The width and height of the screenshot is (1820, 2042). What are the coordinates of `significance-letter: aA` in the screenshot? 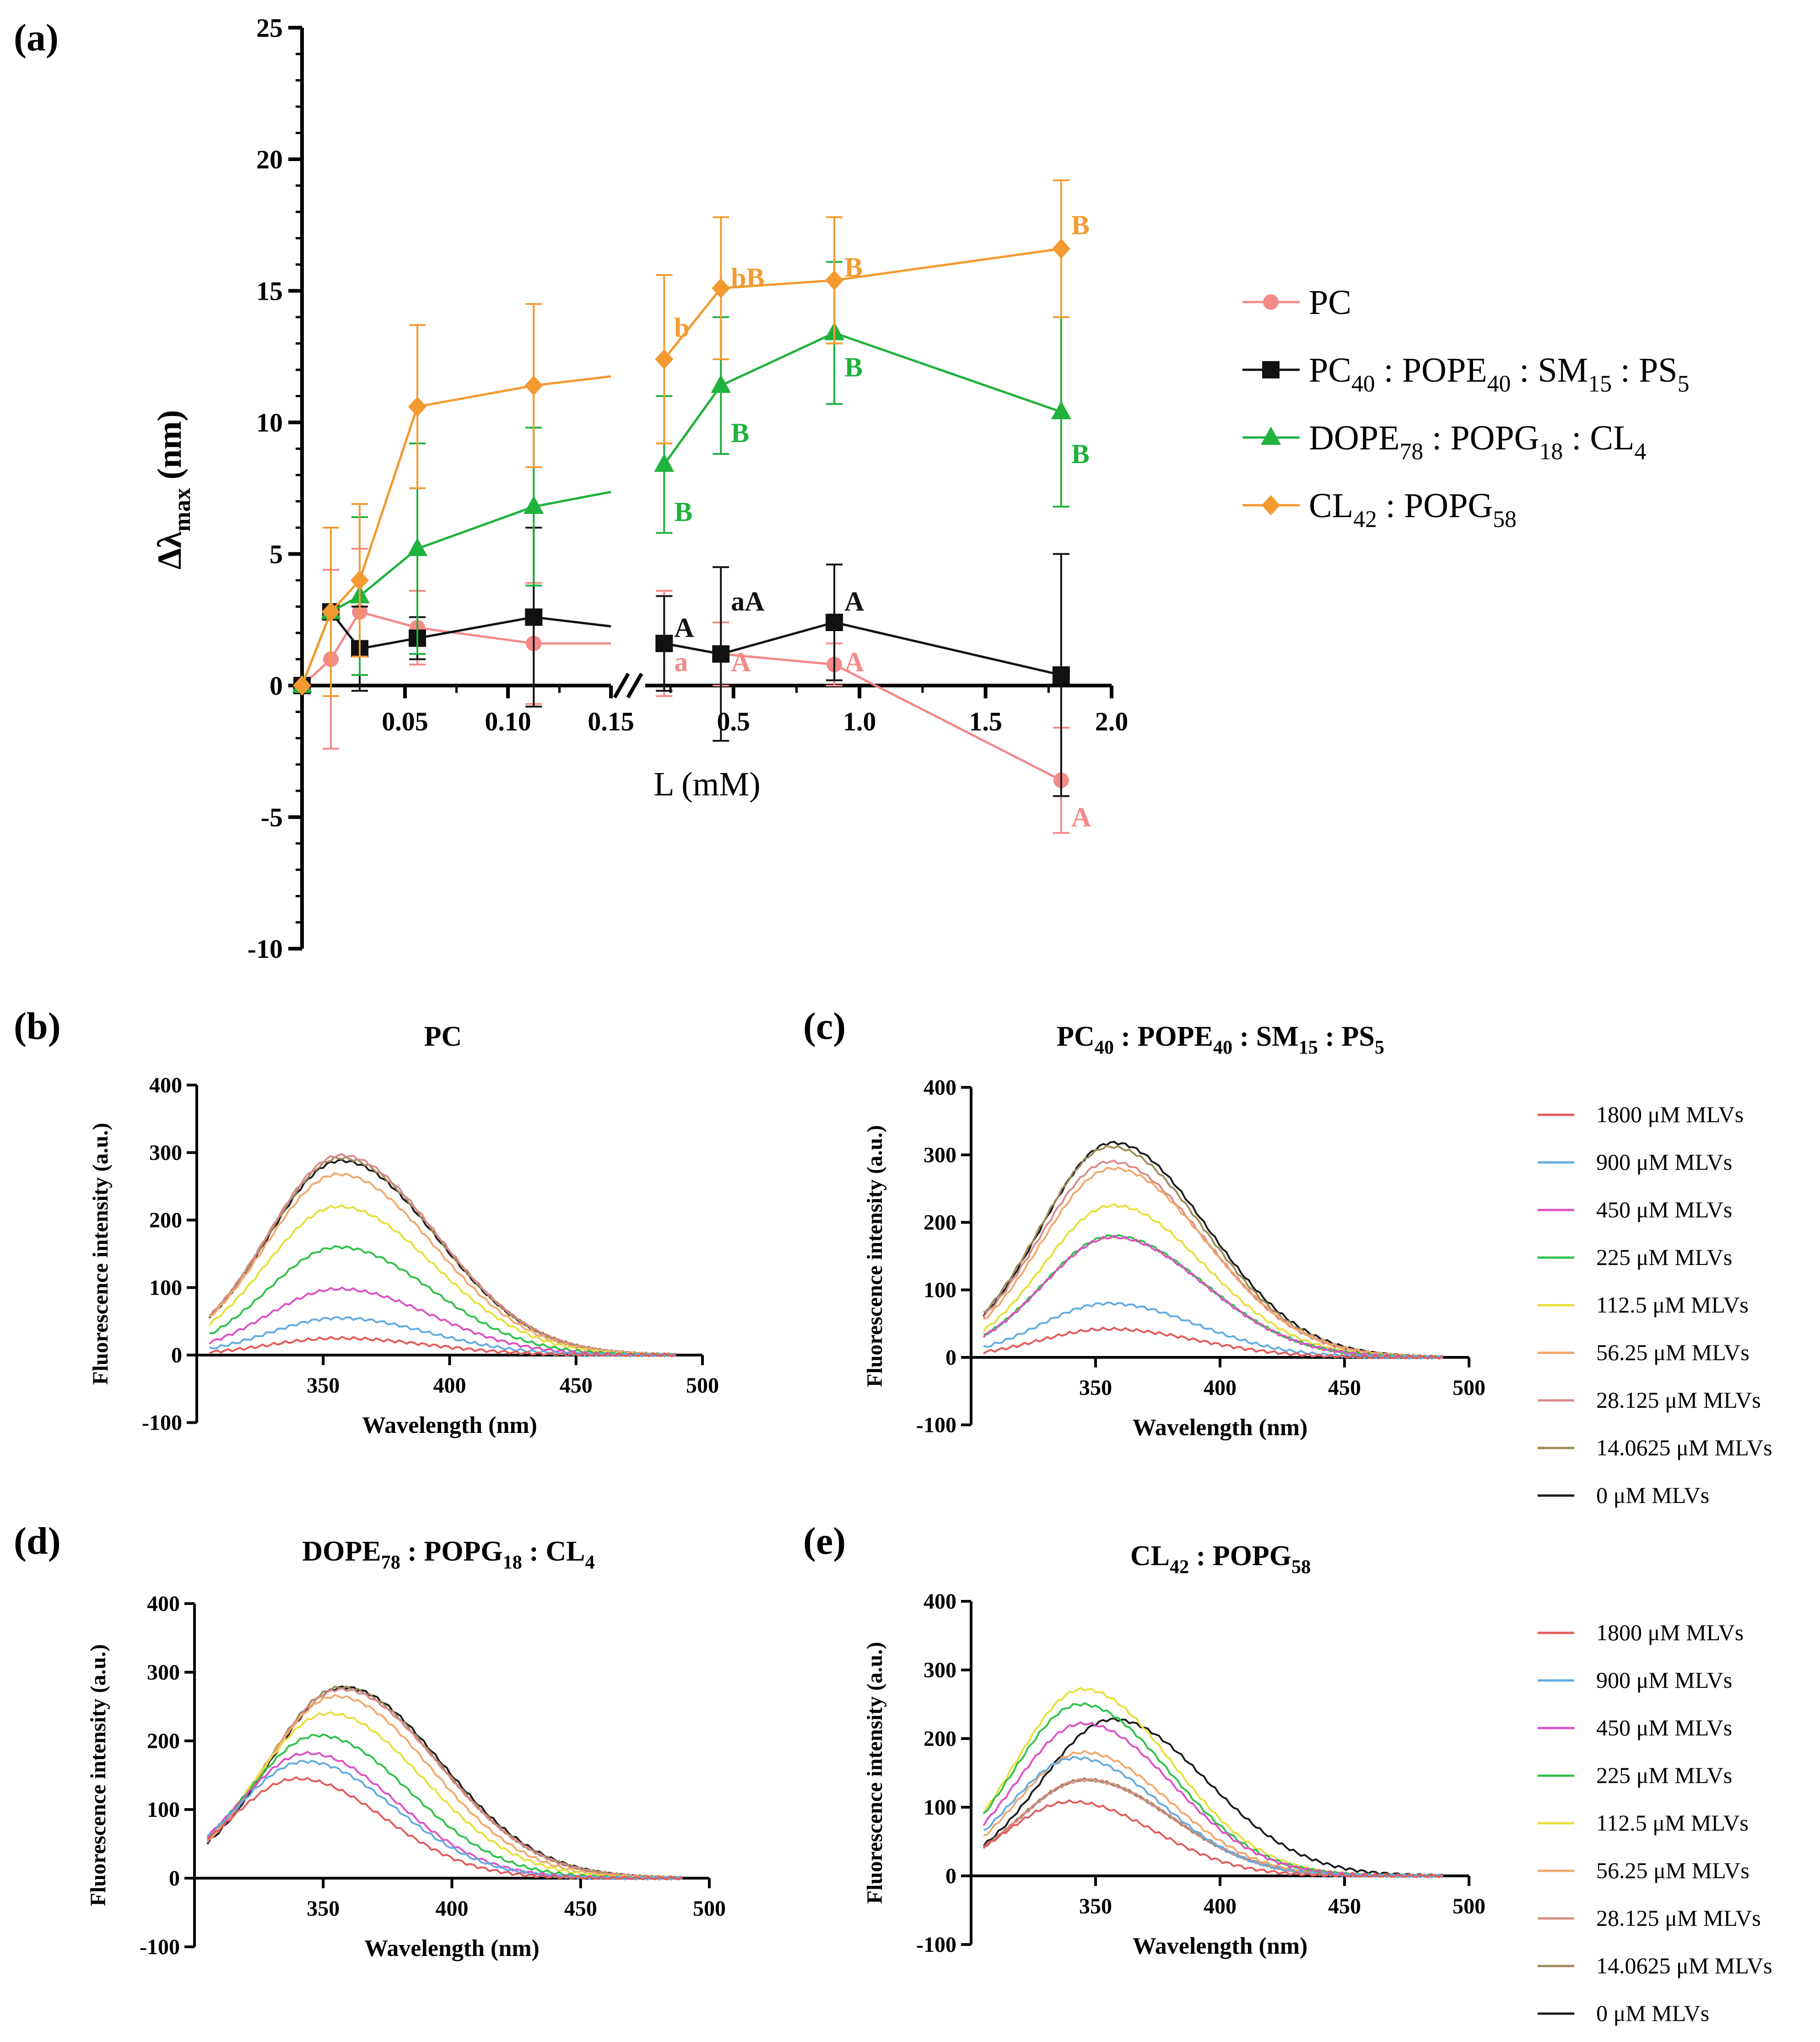 It's located at (747, 601).